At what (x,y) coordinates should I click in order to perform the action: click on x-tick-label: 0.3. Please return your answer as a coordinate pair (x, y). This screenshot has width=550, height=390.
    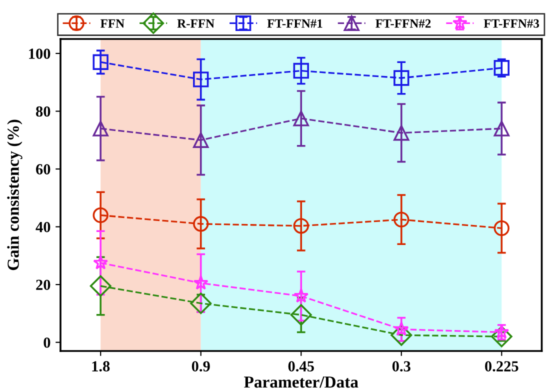
    Looking at the image, I should click on (401, 366).